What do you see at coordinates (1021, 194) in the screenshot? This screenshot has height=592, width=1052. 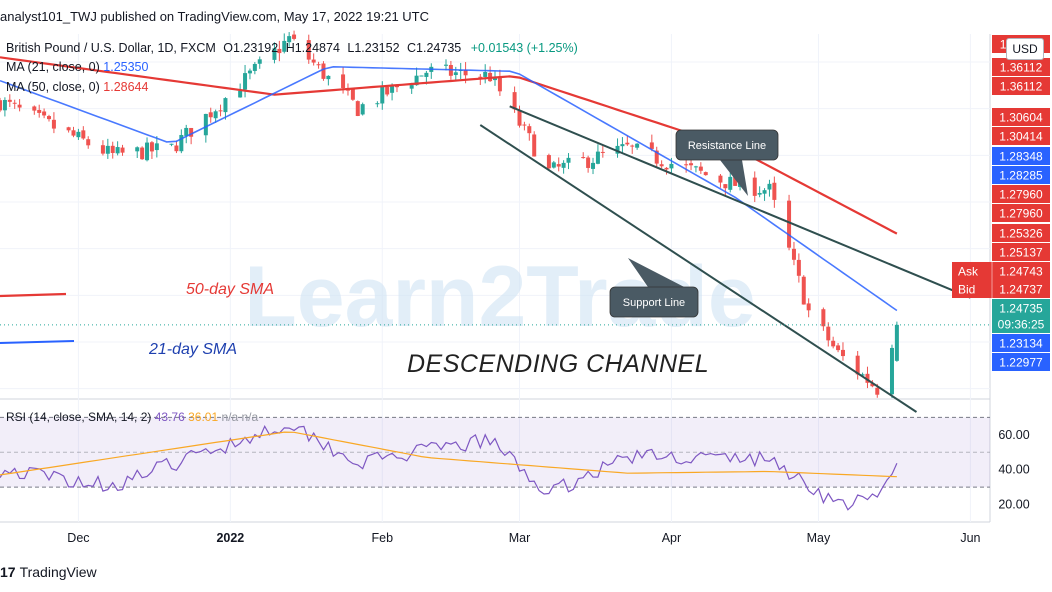 I see `price-badge: 1.27960` at bounding box center [1021, 194].